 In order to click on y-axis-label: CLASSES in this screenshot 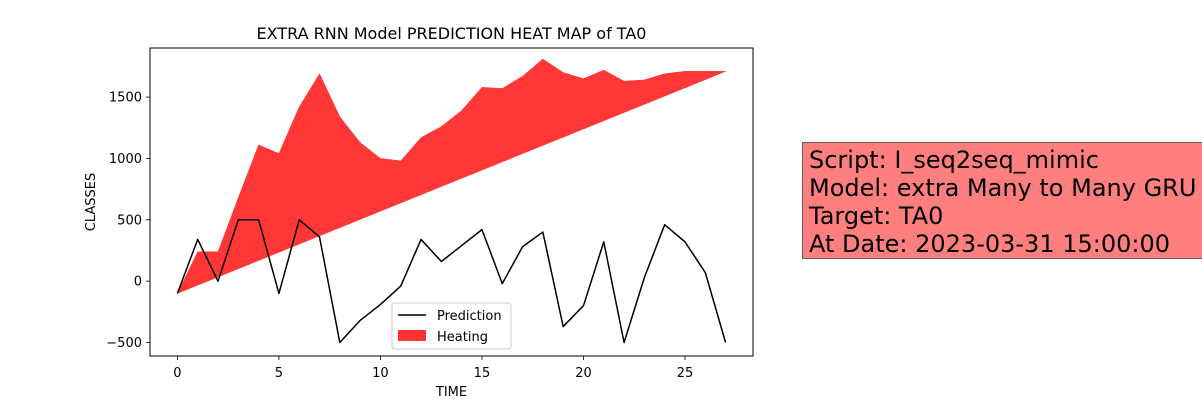, I will do `click(91, 202)`.